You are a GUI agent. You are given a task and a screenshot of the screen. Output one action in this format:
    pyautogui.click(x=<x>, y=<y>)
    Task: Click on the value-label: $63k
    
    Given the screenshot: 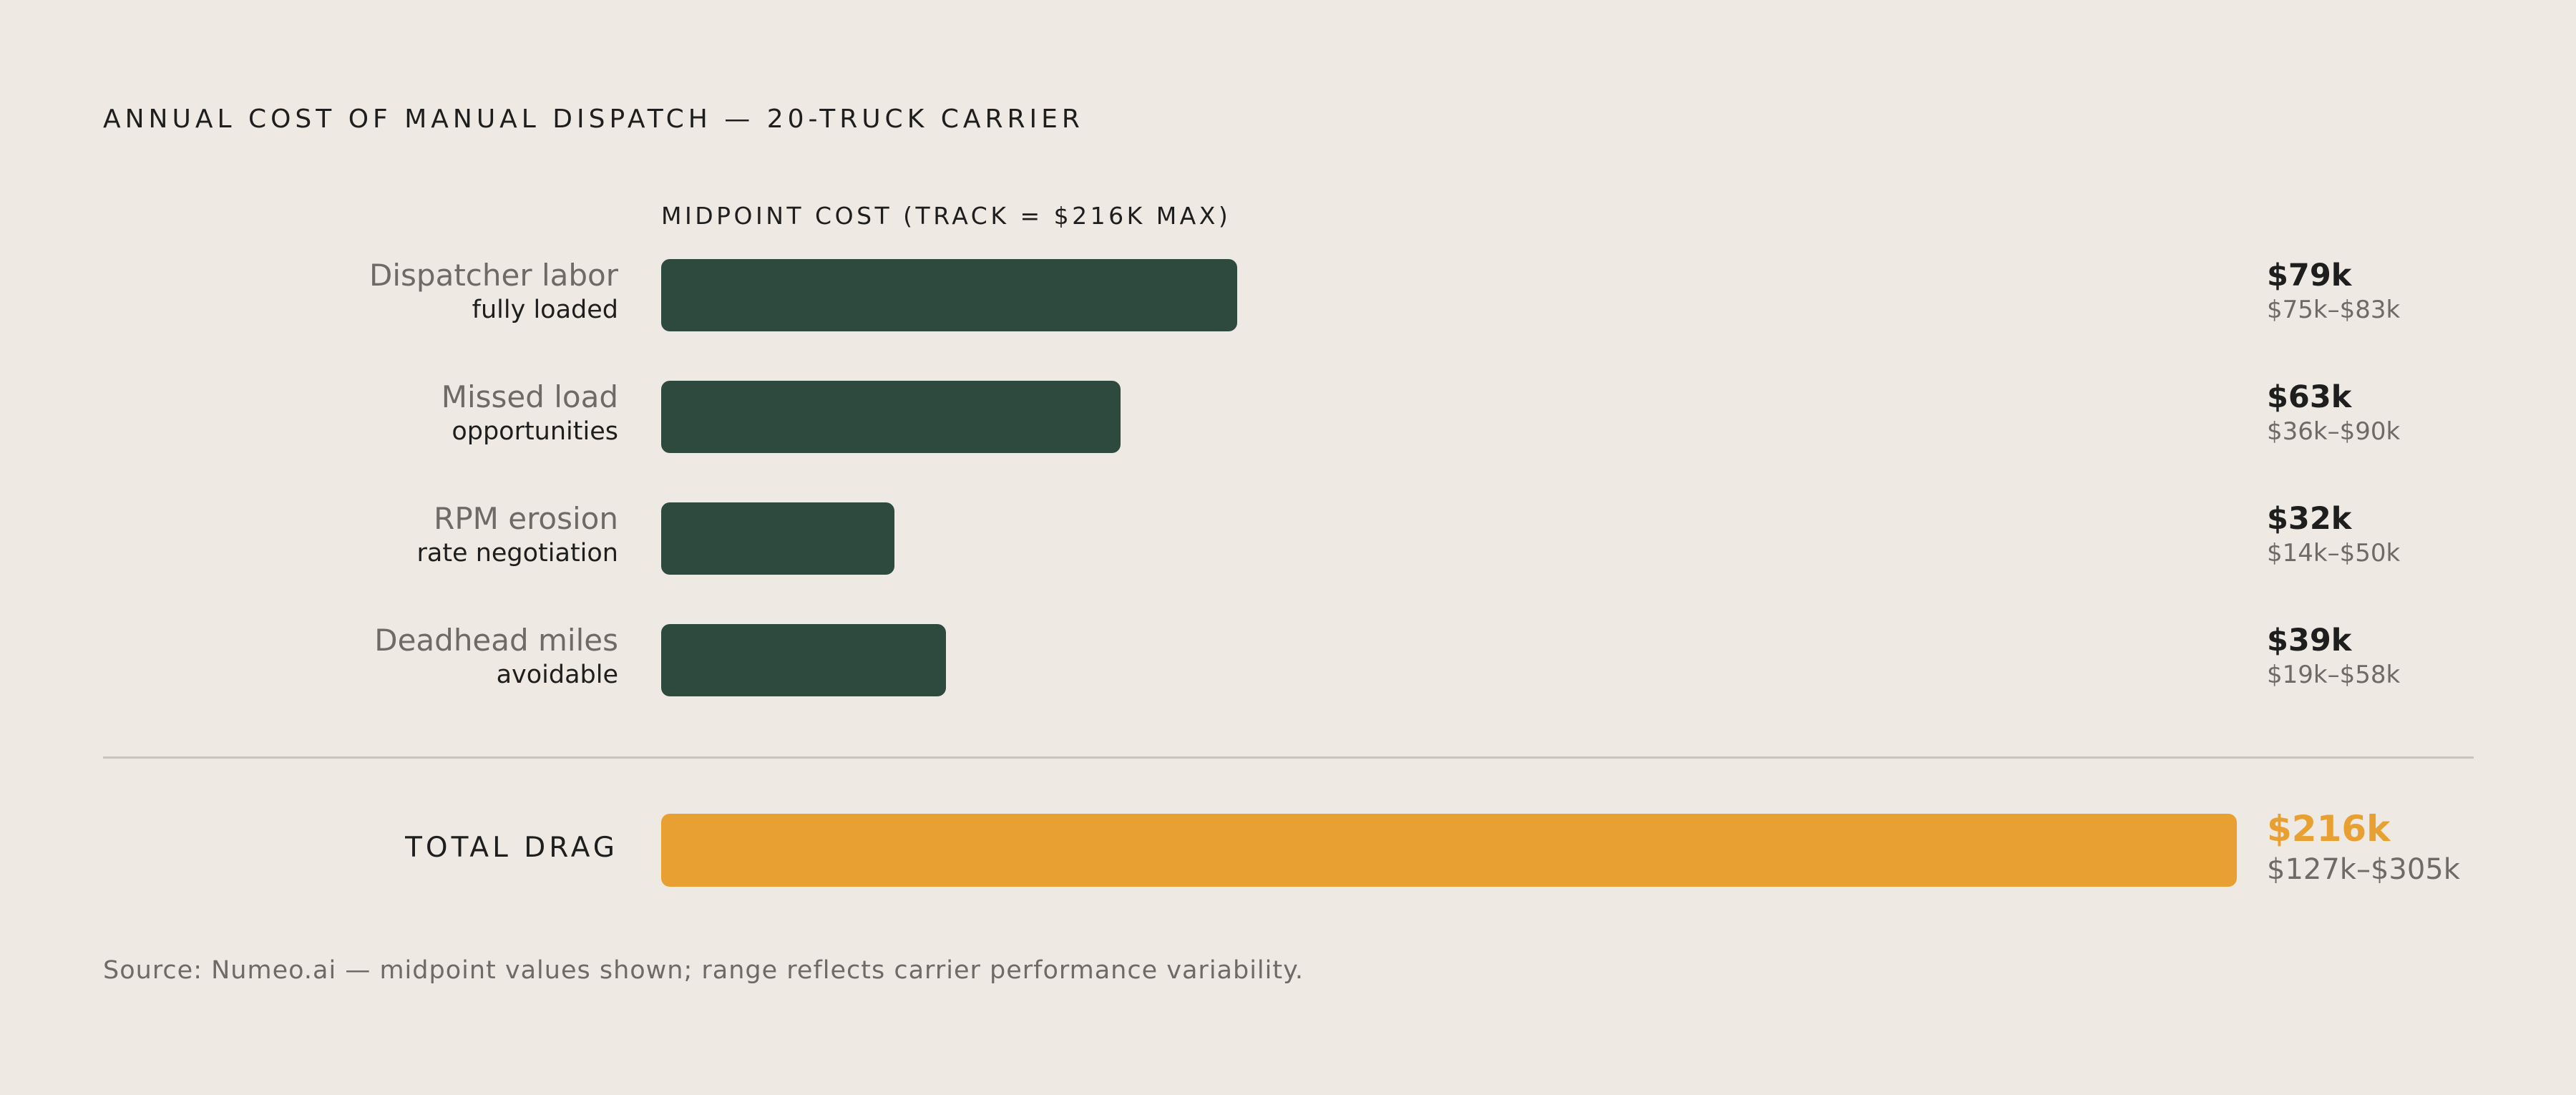 What is the action you would take?
    pyautogui.click(x=2309, y=397)
    